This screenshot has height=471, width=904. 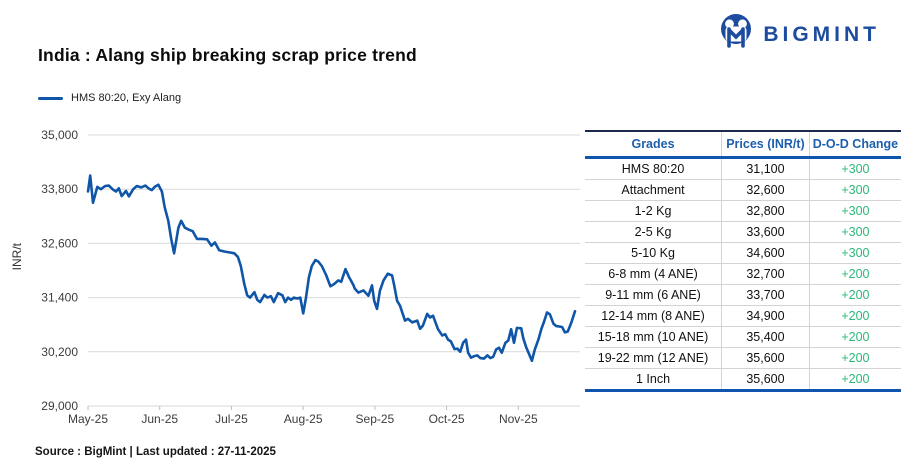 What do you see at coordinates (59, 135) in the screenshot?
I see `y-tick-label: 35,000` at bounding box center [59, 135].